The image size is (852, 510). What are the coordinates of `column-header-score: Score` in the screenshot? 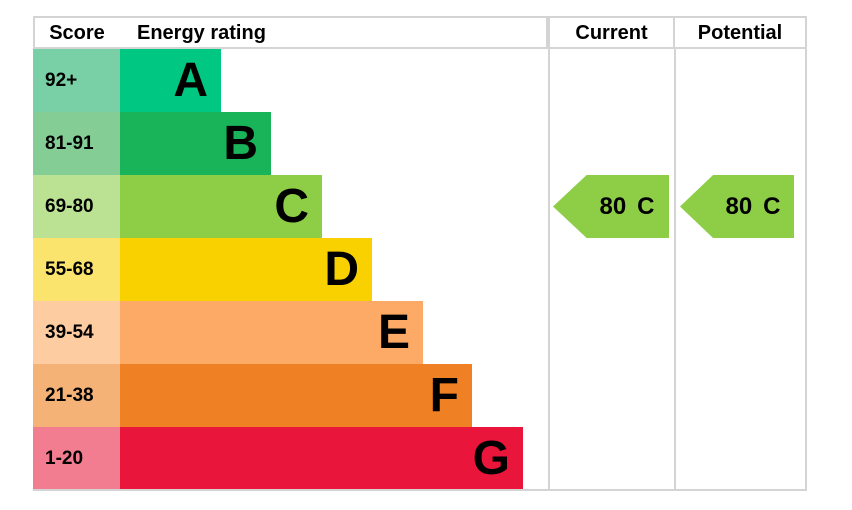 It's located at (77, 32).